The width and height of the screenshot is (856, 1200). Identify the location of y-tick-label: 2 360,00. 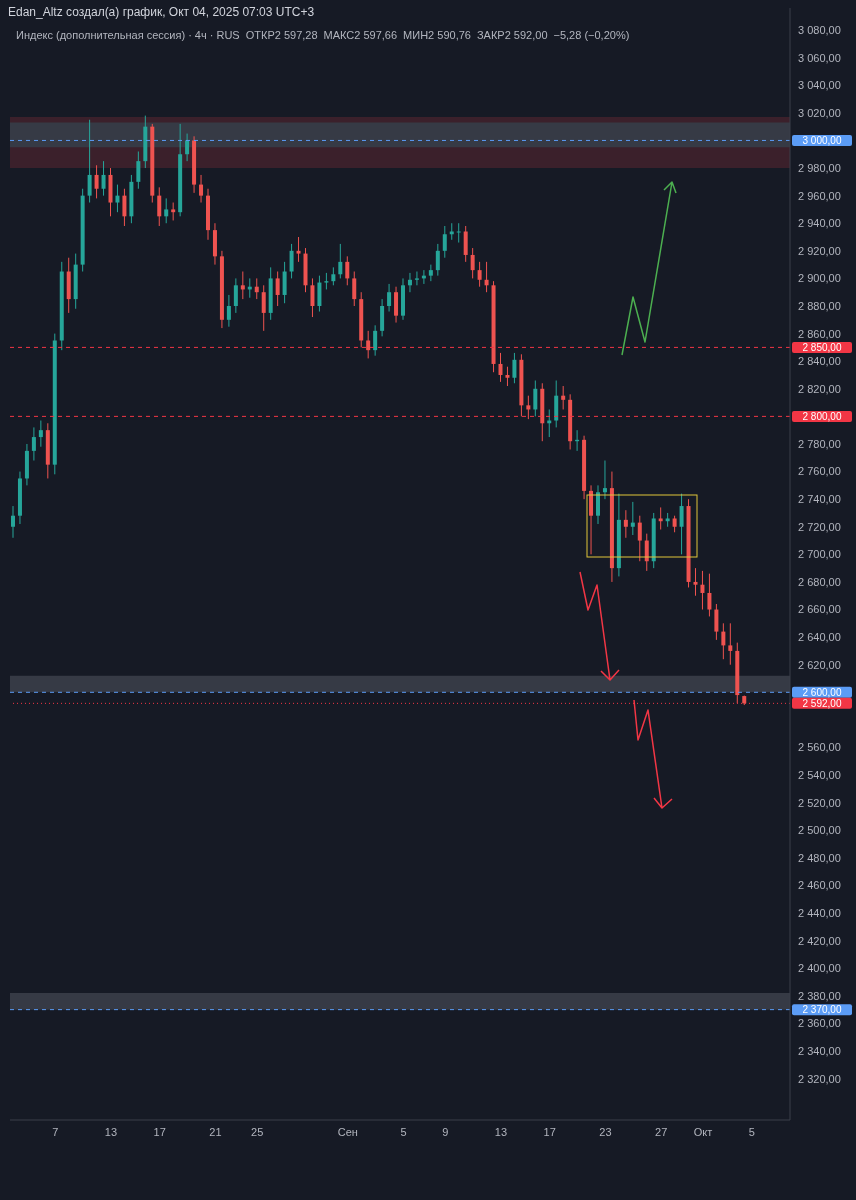
(819, 1023).